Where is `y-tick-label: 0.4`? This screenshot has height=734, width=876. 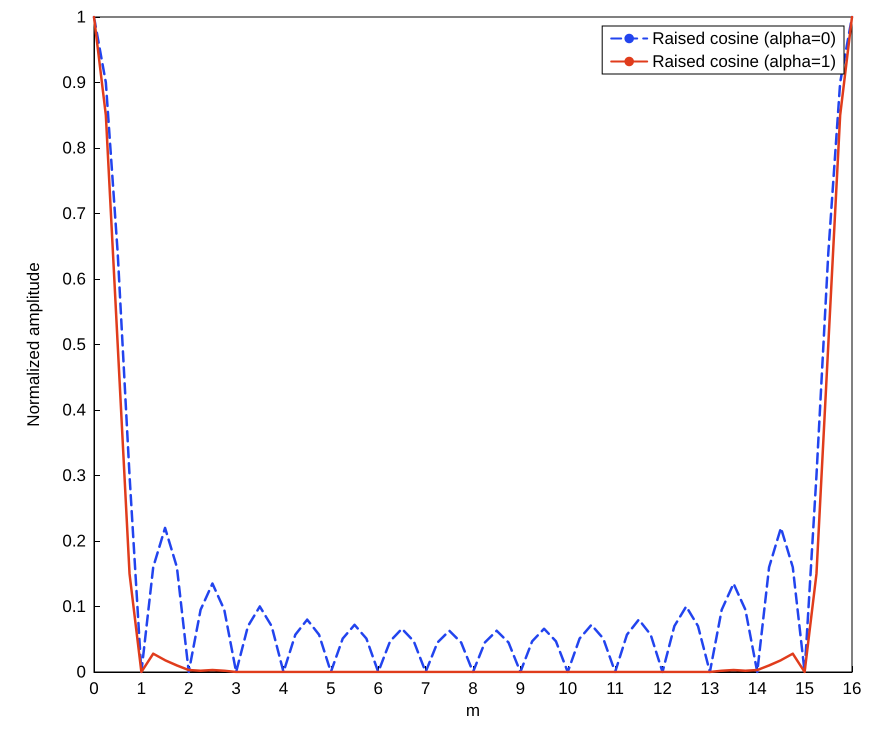
y-tick-label: 0.4 is located at coordinates (74, 410).